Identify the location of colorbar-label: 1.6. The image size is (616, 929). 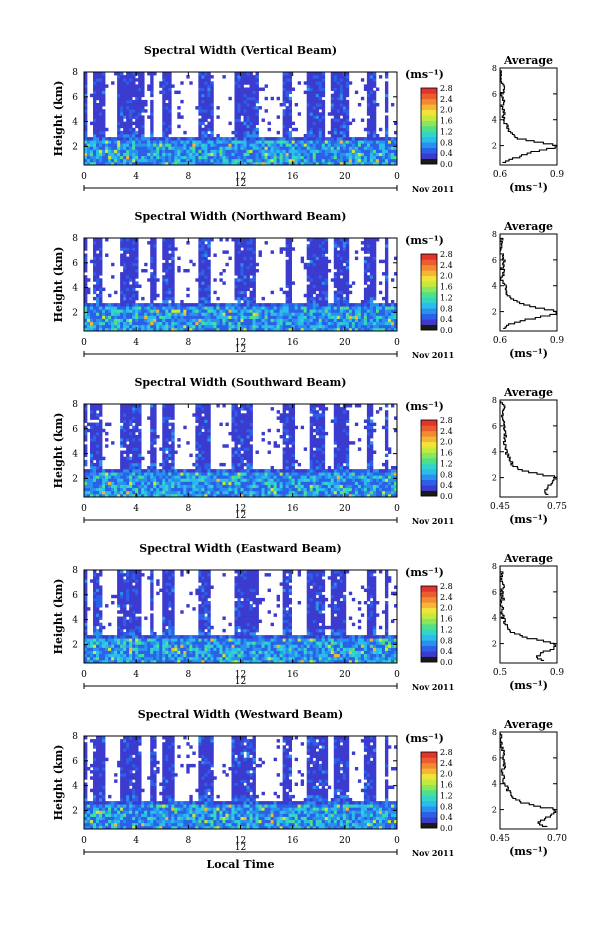
(446, 287).